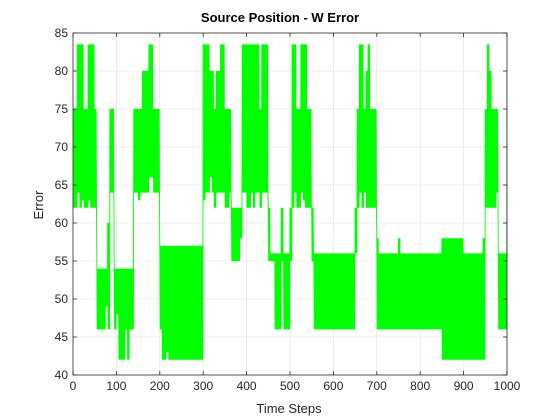  Describe the element at coordinates (62, 223) in the screenshot. I see `y-tick-label: 60` at that location.